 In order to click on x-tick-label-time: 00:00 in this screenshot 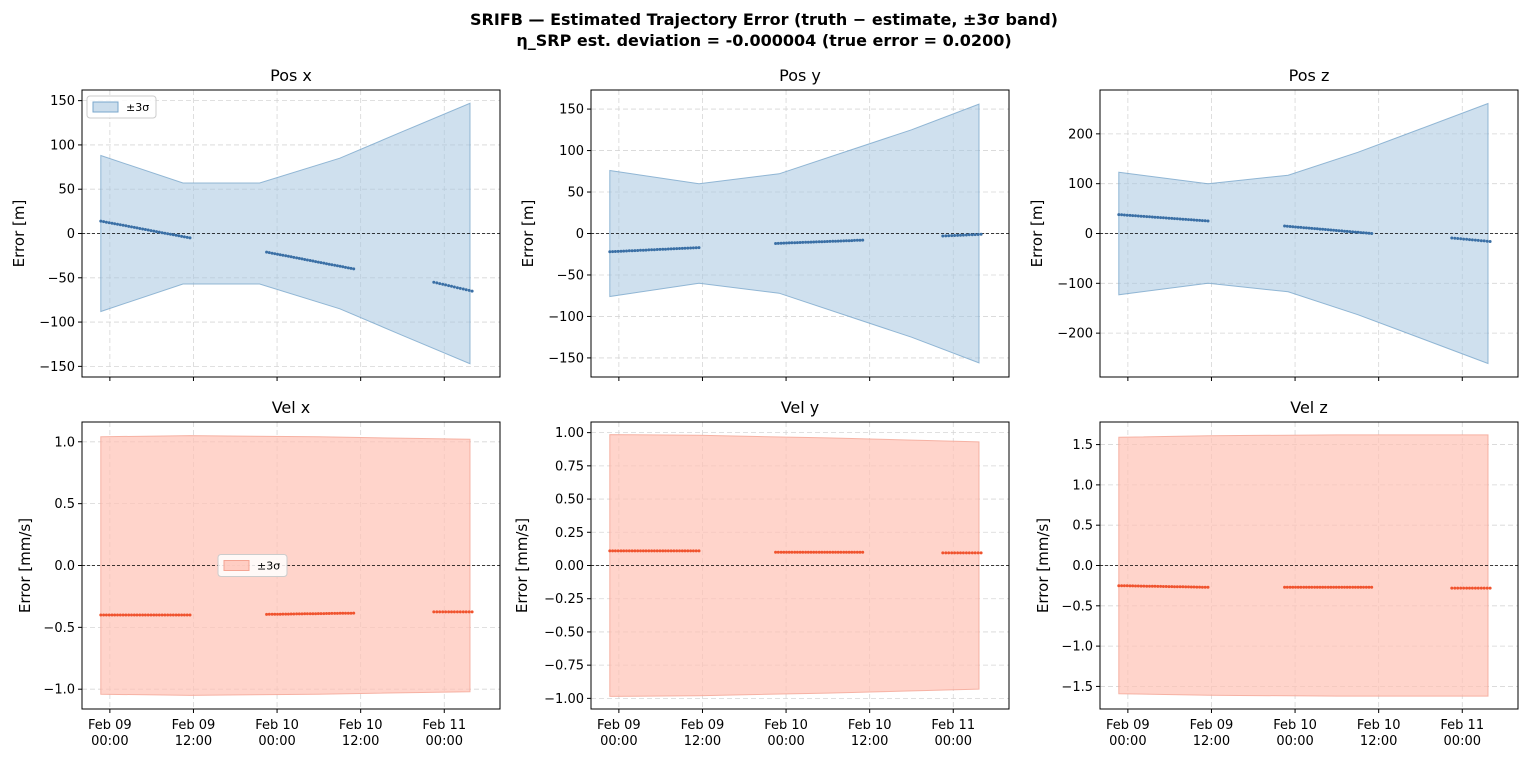, I will do `click(276, 741)`.